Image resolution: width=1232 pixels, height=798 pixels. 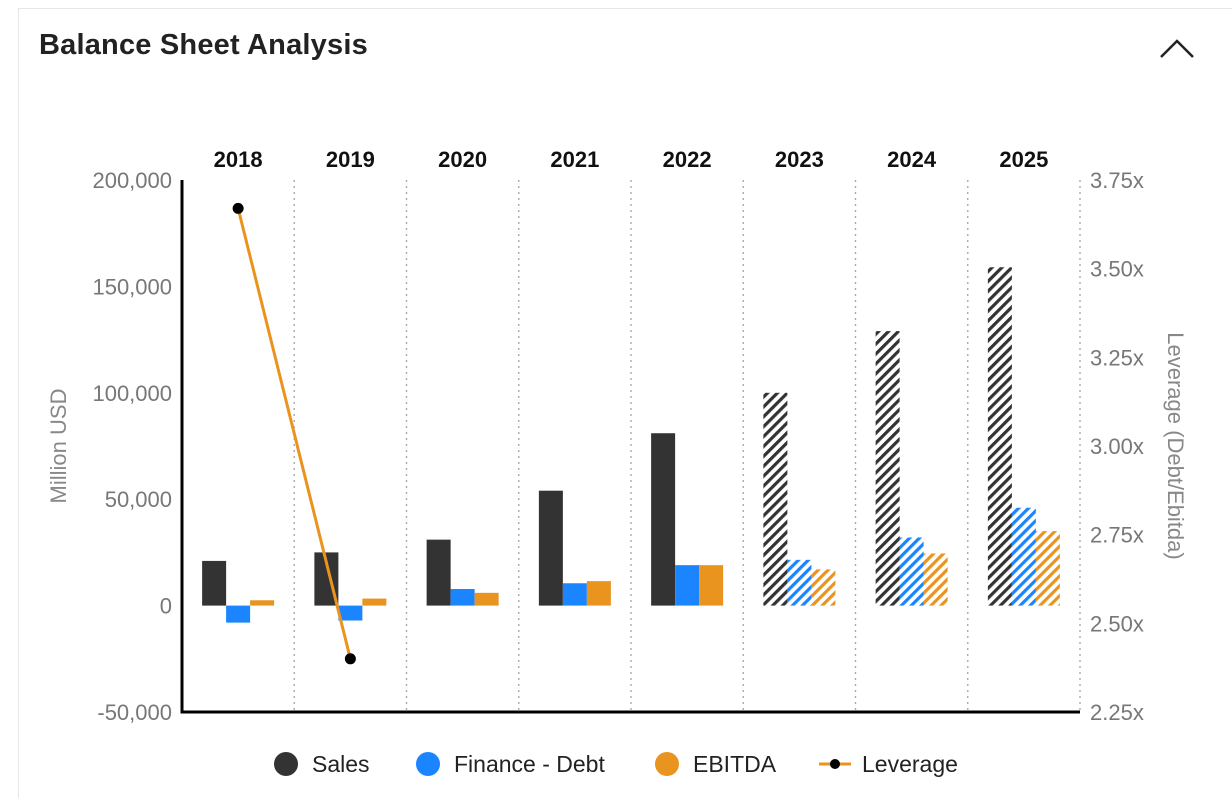 I want to click on year-label-2021: 2021, so click(x=574, y=159).